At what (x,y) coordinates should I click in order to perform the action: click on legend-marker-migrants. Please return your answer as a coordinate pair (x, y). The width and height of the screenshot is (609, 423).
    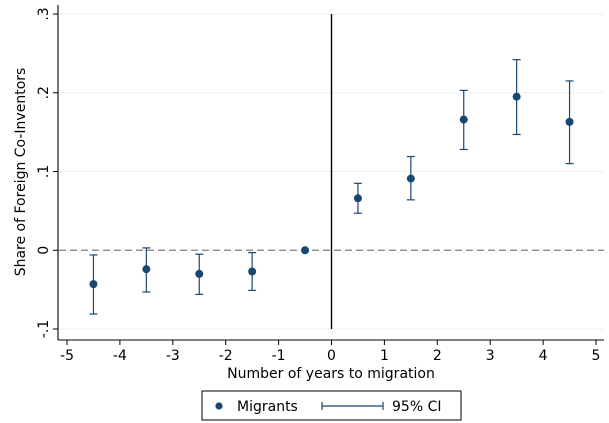
    Looking at the image, I should click on (219, 406).